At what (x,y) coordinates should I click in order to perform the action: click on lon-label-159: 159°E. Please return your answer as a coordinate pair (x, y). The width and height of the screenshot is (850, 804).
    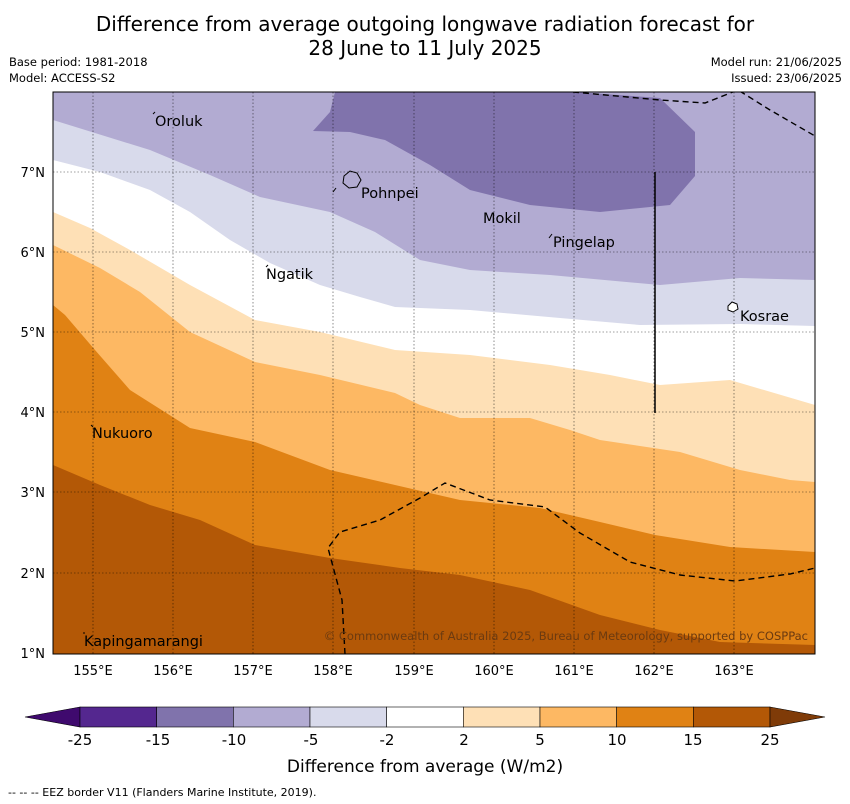
    Looking at the image, I should click on (414, 671).